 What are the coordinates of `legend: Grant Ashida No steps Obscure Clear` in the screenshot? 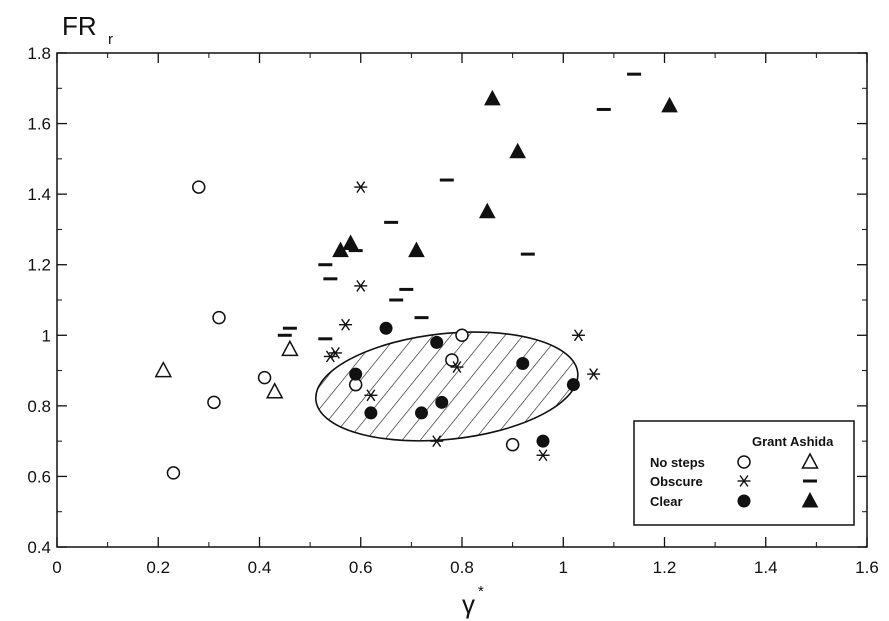 It's located at (744, 473).